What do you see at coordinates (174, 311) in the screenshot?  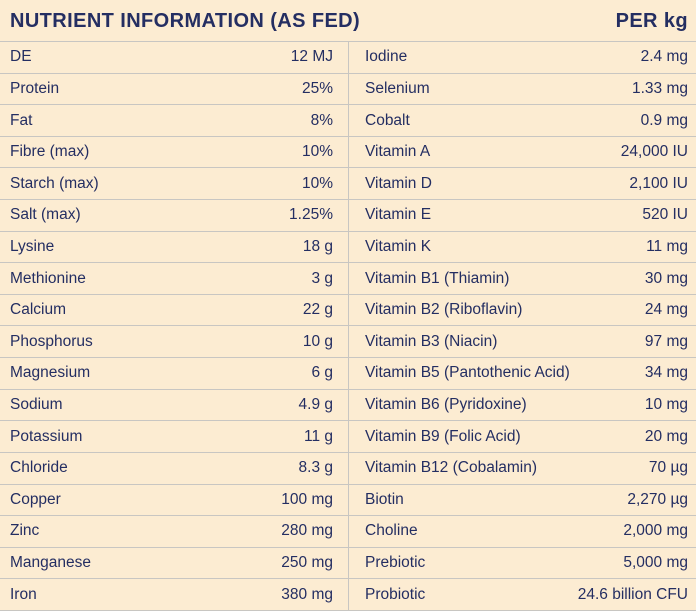 I see `table-row: Calcium 22 g` at bounding box center [174, 311].